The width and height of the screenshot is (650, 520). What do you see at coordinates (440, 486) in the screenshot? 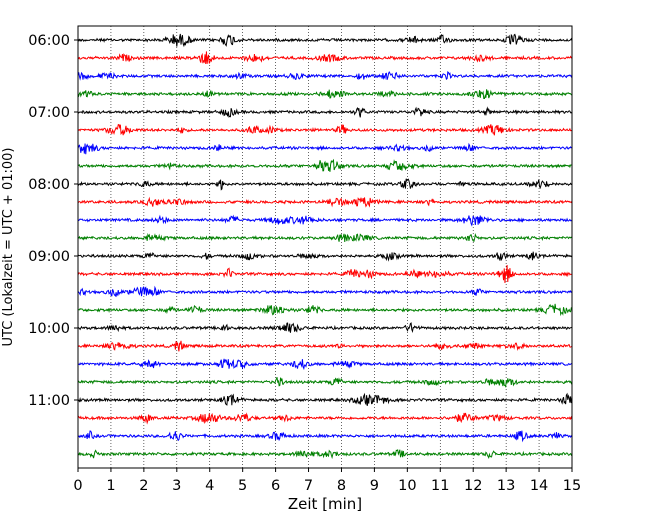
I see `x-tick-label: 11` at bounding box center [440, 486].